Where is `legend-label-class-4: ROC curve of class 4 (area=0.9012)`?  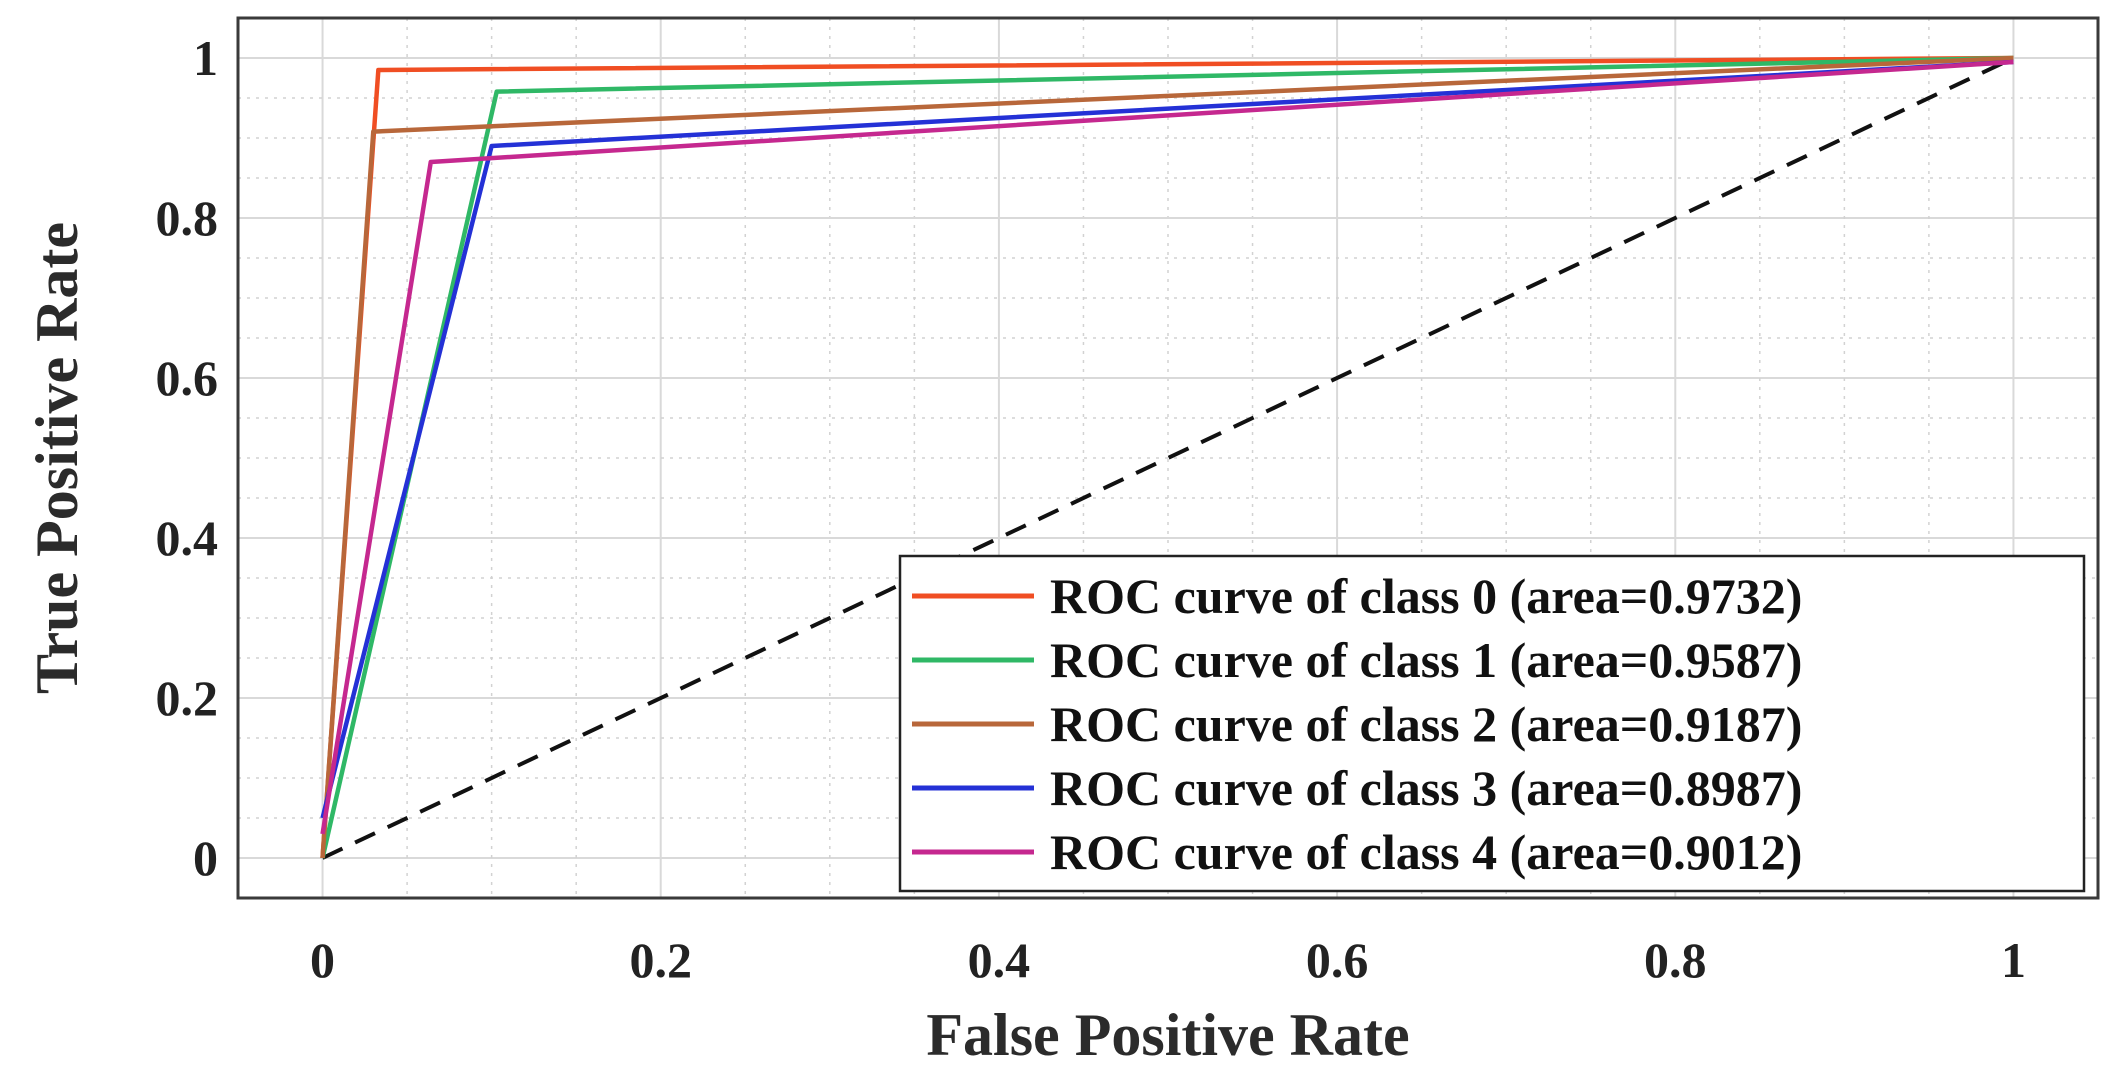 legend-label-class-4: ROC curve of class 4 (area=0.9012) is located at coordinates (1426, 852).